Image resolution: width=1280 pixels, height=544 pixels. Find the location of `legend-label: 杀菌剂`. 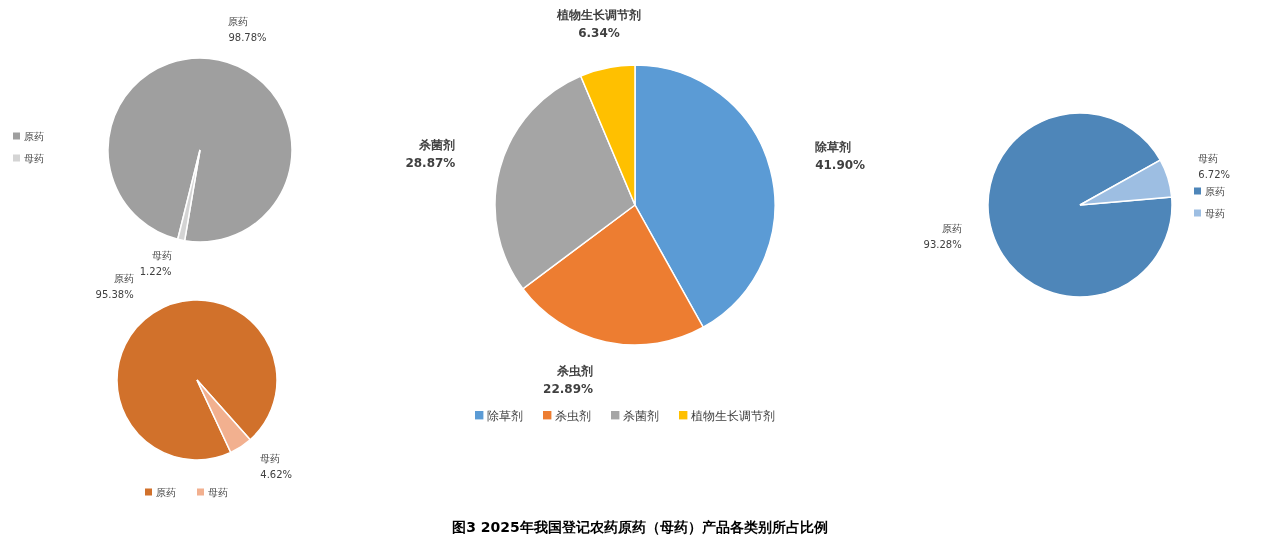

legend-label: 杀菌剂 is located at coordinates (641, 416).